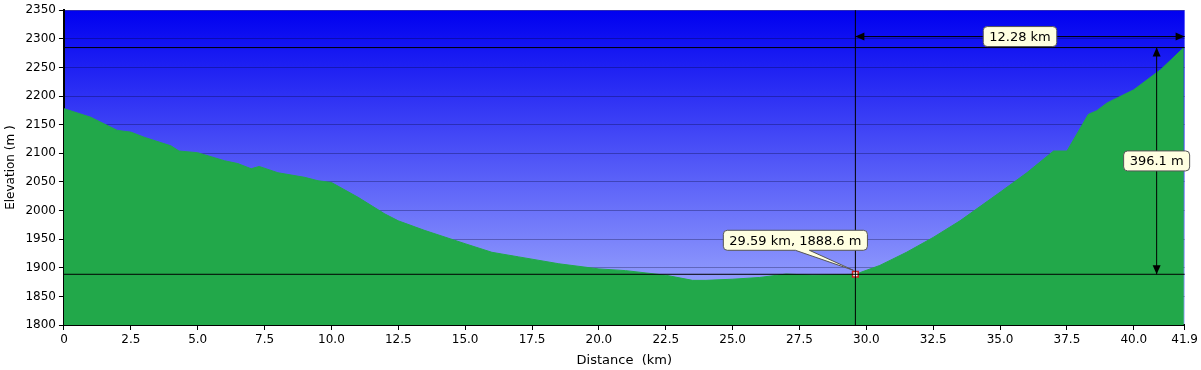 The image size is (1201, 370). I want to click on x-tick-label: 12.5, so click(398, 339).